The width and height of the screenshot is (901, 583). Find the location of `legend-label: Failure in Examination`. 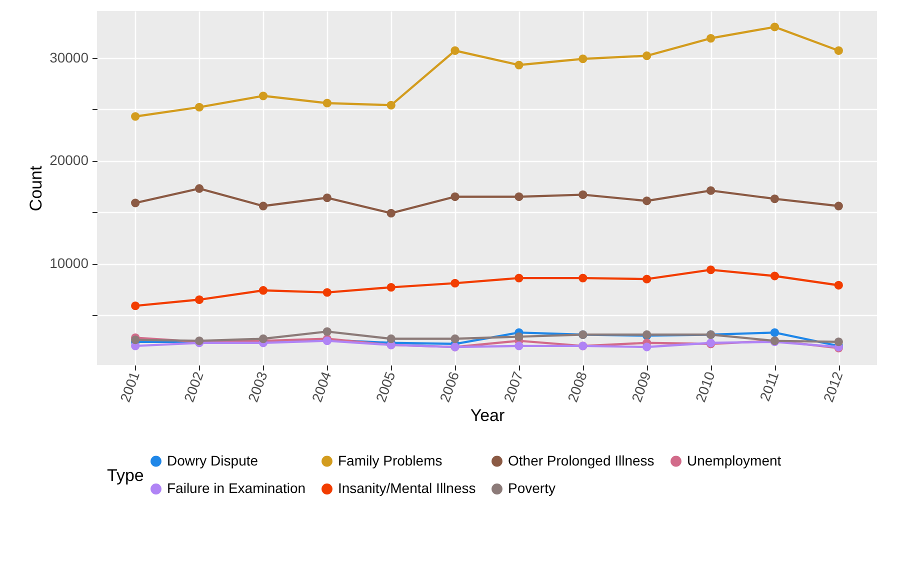

legend-label: Failure in Examination is located at coordinates (236, 488).